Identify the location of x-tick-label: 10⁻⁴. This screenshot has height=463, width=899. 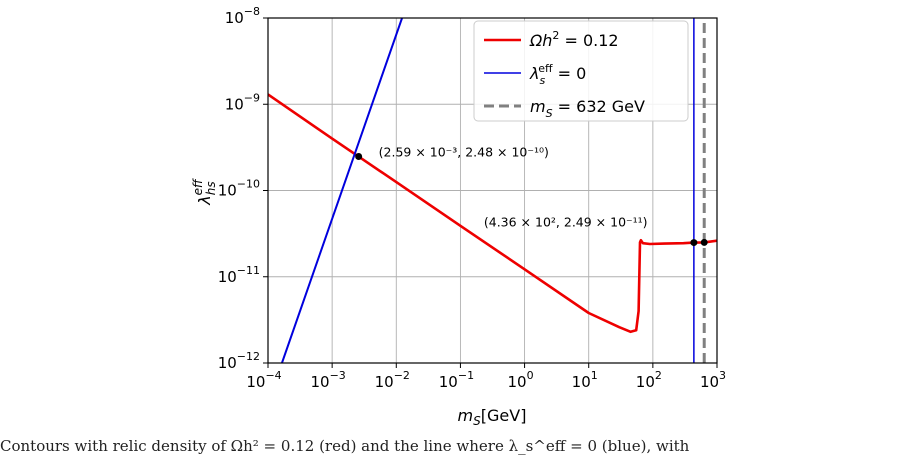
(263, 380).